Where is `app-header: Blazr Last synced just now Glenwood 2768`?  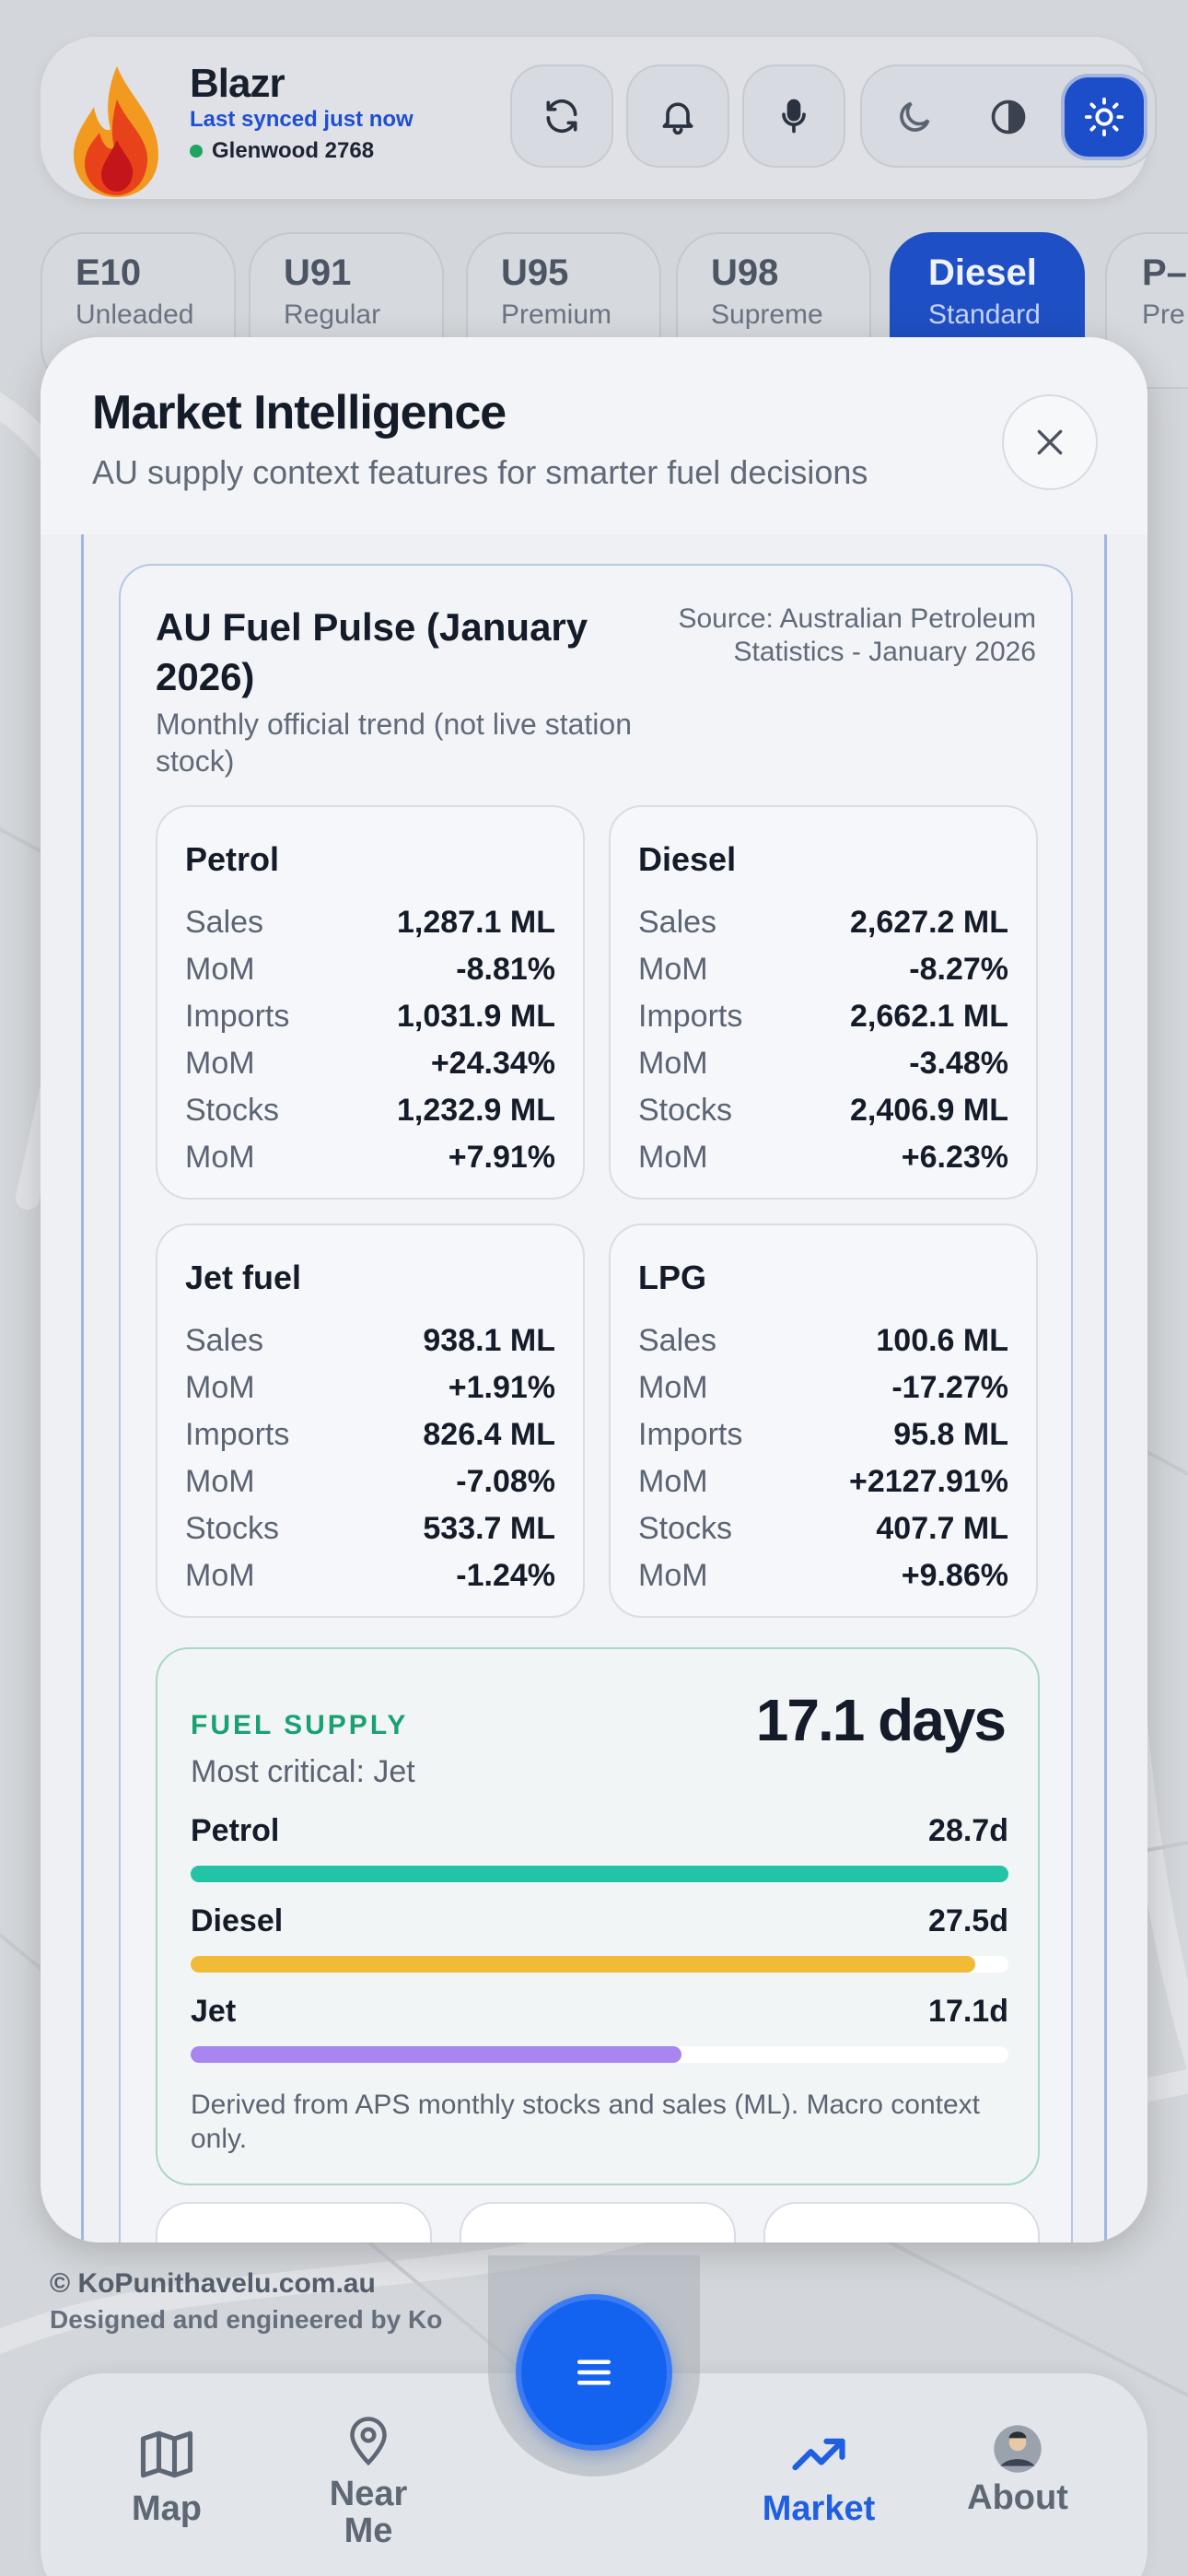
app-header: Blazr Last synced just now Glenwood 2768 is located at coordinates (599, 118).